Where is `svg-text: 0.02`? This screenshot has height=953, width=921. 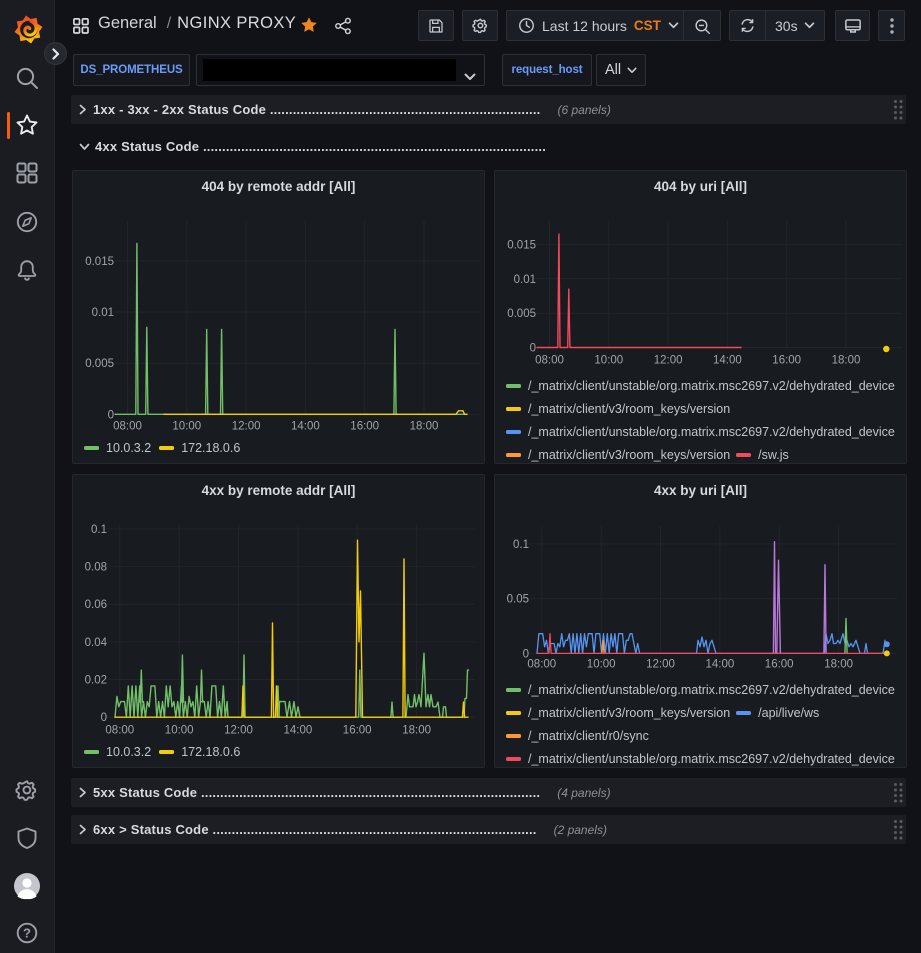 svg-text: 0.02 is located at coordinates (96, 681).